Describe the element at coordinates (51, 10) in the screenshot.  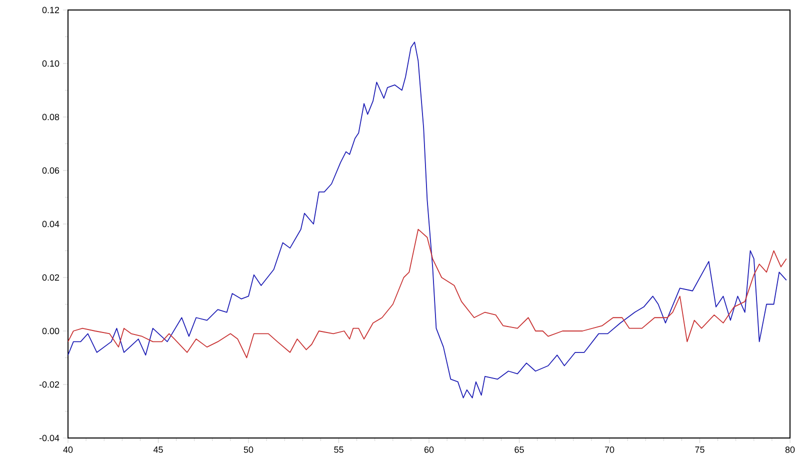
I see `y-tick-label: 0.12` at that location.